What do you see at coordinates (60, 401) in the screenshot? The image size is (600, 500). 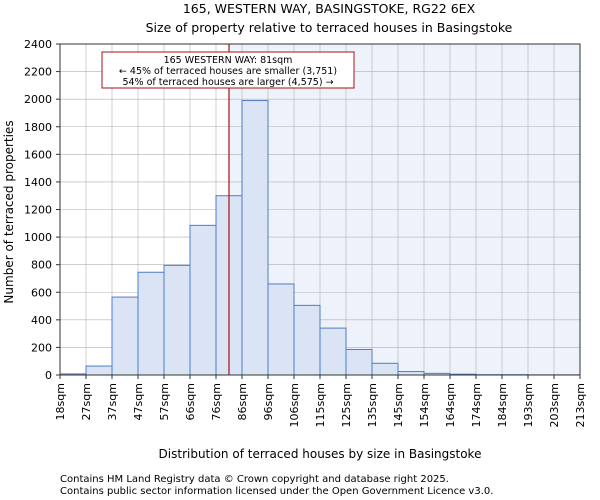 I see `x-tick-label: 18sqm` at bounding box center [60, 401].